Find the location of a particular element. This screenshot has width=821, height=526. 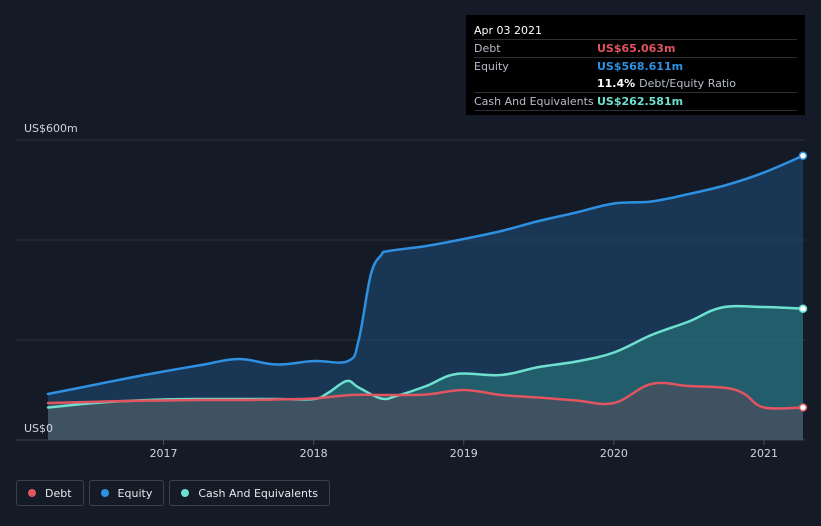

legend-item-debt: Debt is located at coordinates (50, 493).